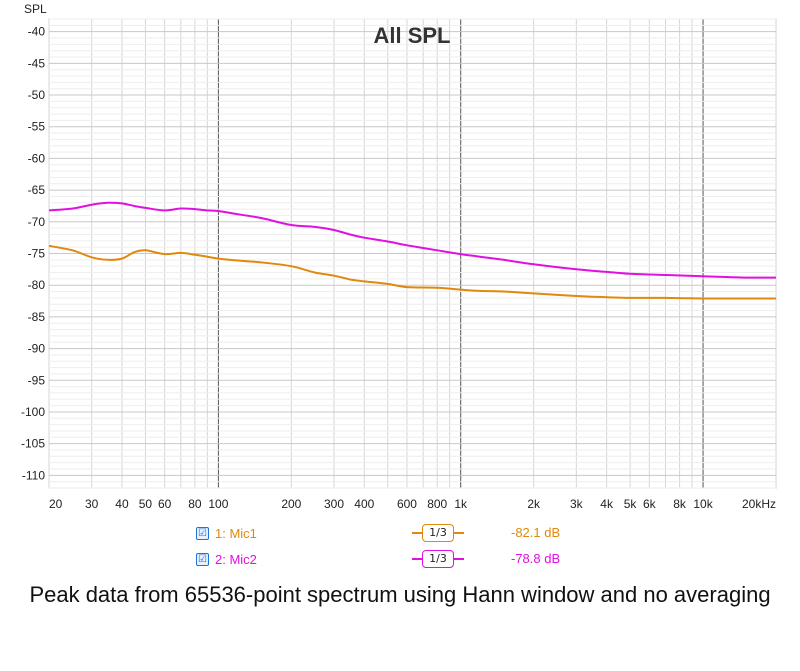 Image resolution: width=800 pixels, height=671 pixels. What do you see at coordinates (37, 285) in the screenshot?
I see `y-tick-label: -80` at bounding box center [37, 285].